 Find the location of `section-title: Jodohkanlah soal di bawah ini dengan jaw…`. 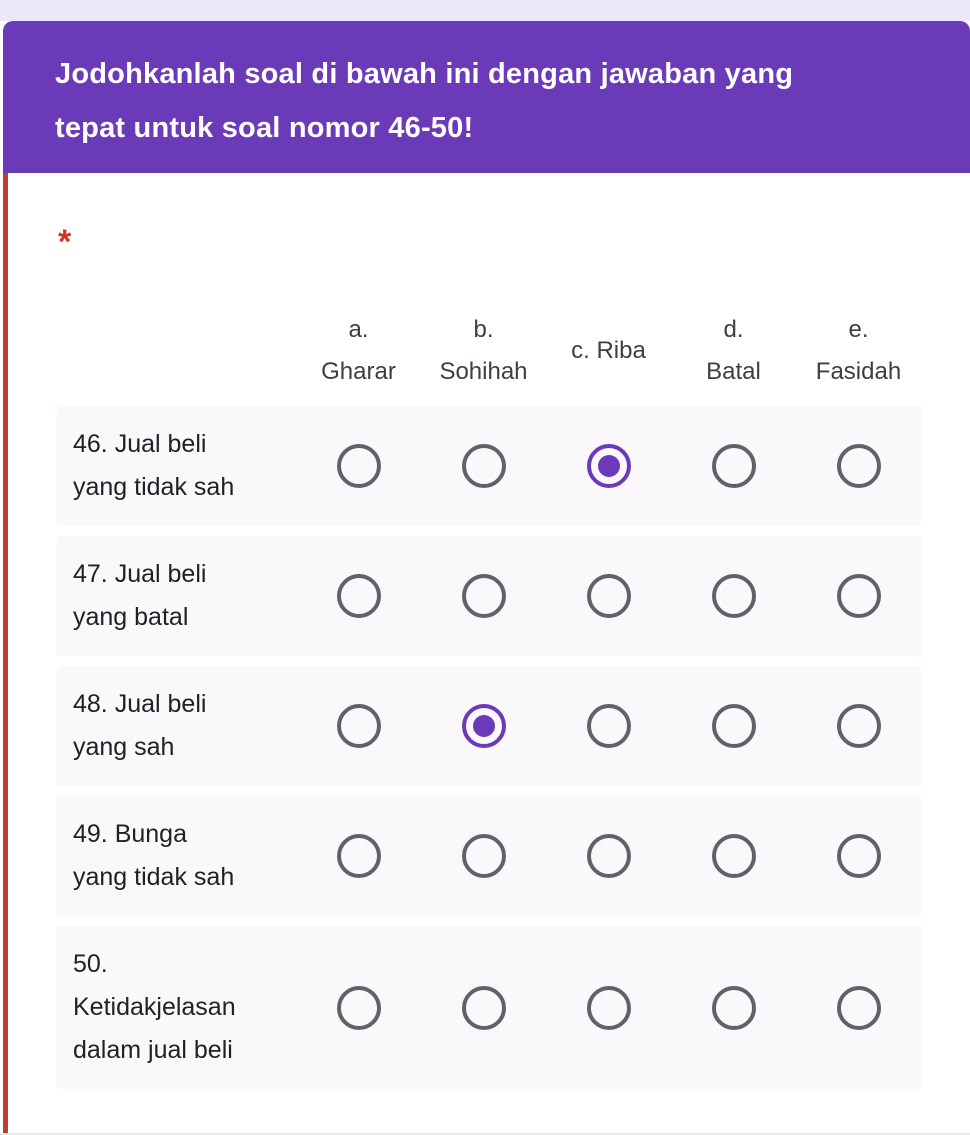

section-title: Jodohkanlah soal di bawah ini dengan jaw… is located at coordinates (424, 101).